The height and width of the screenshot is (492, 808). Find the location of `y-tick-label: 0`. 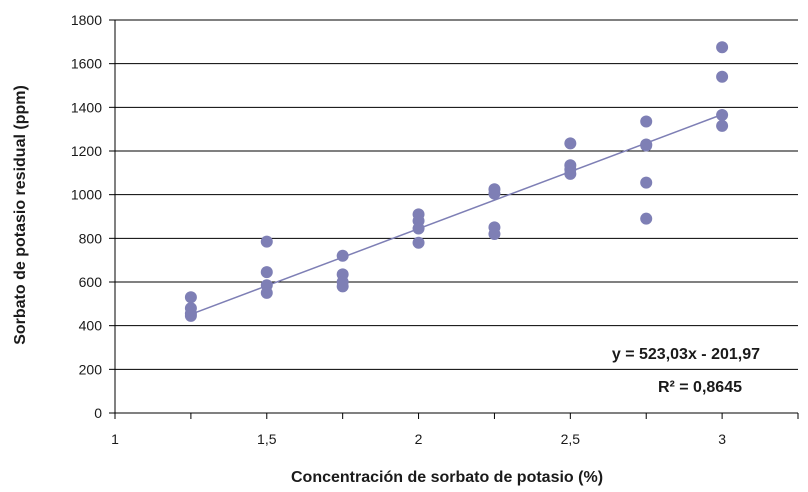

y-tick-label: 0 is located at coordinates (98, 413).